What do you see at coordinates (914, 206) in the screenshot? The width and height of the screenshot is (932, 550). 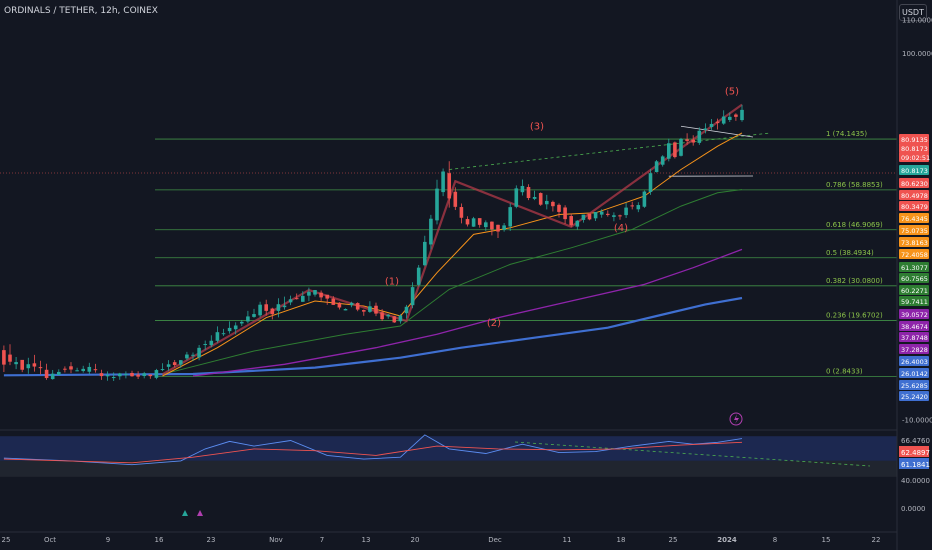 I see `price-badge: 80.3479` at bounding box center [914, 206].